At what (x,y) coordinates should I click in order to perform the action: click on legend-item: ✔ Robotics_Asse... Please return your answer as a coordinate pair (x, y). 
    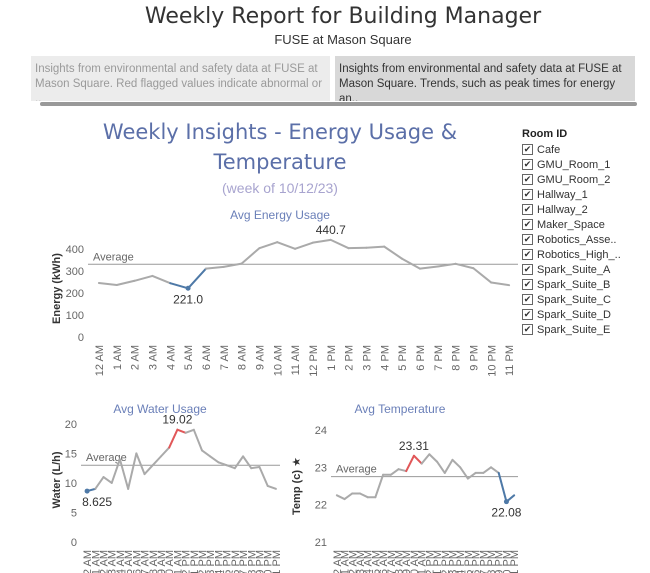
    Looking at the image, I should click on (586, 239).